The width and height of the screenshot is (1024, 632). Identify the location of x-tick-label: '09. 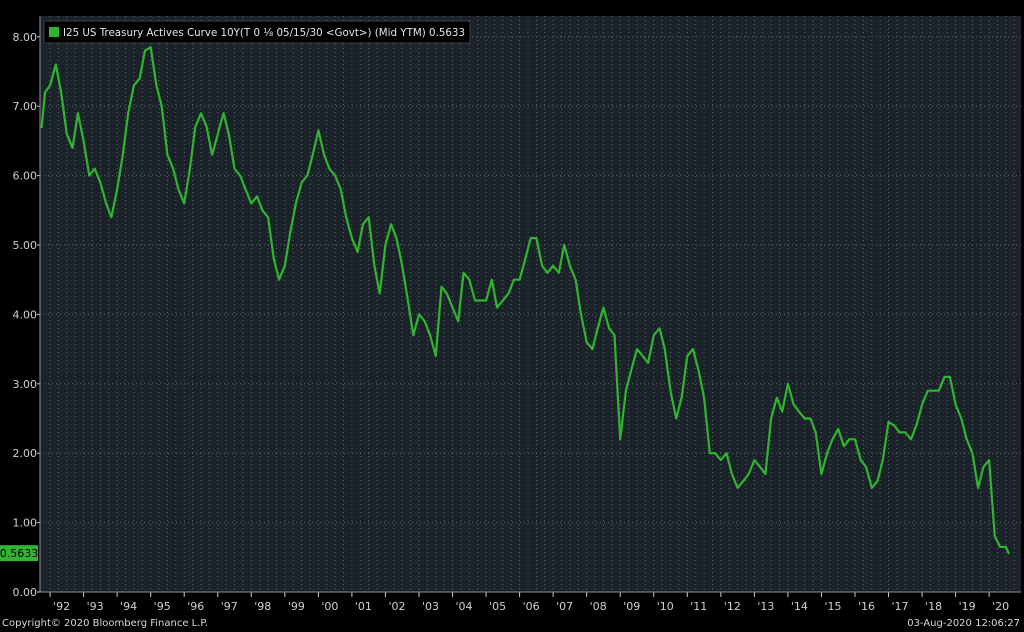
(631, 606).